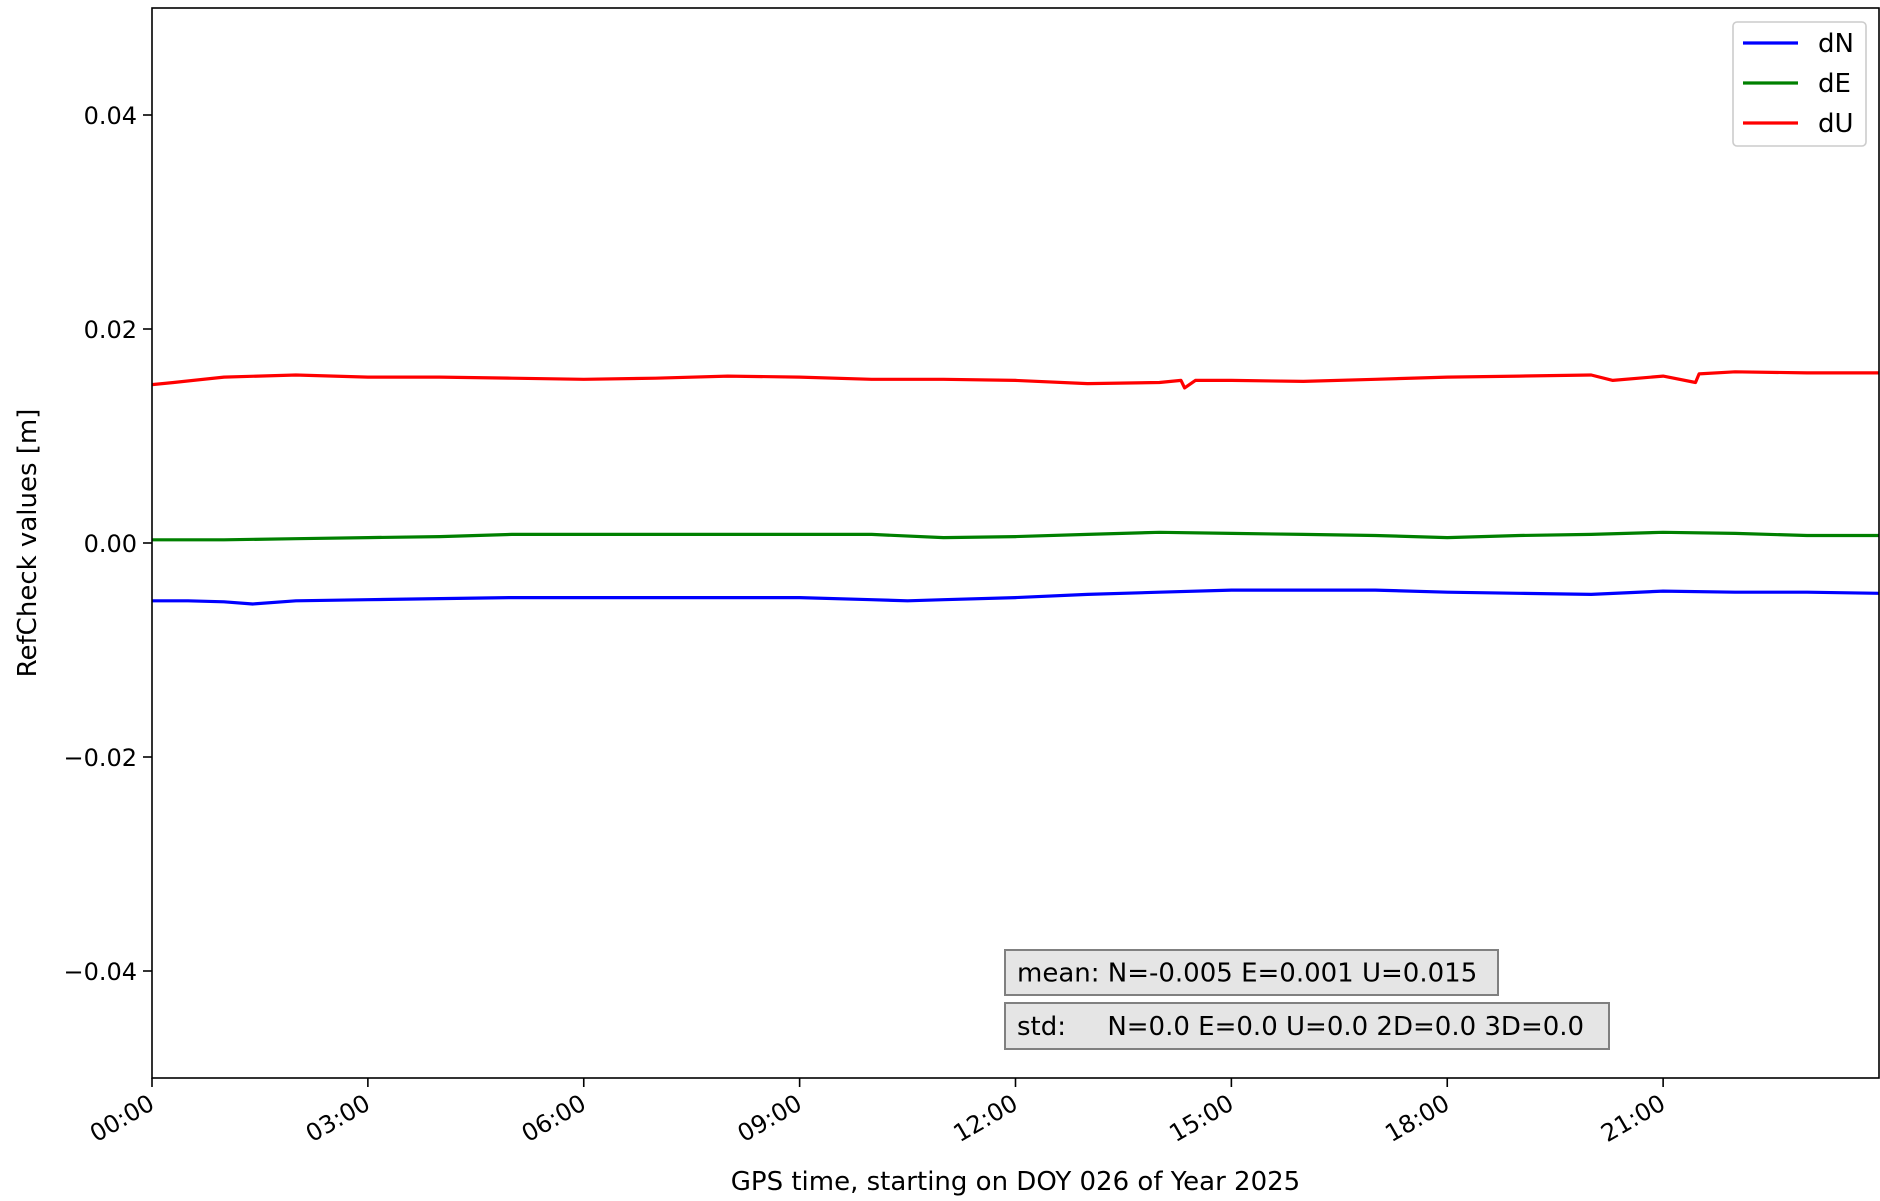 Image resolution: width=1880 pixels, height=1201 pixels. Describe the element at coordinates (28, 543) in the screenshot. I see `y-axis-label: RefCheck values [m]` at that location.